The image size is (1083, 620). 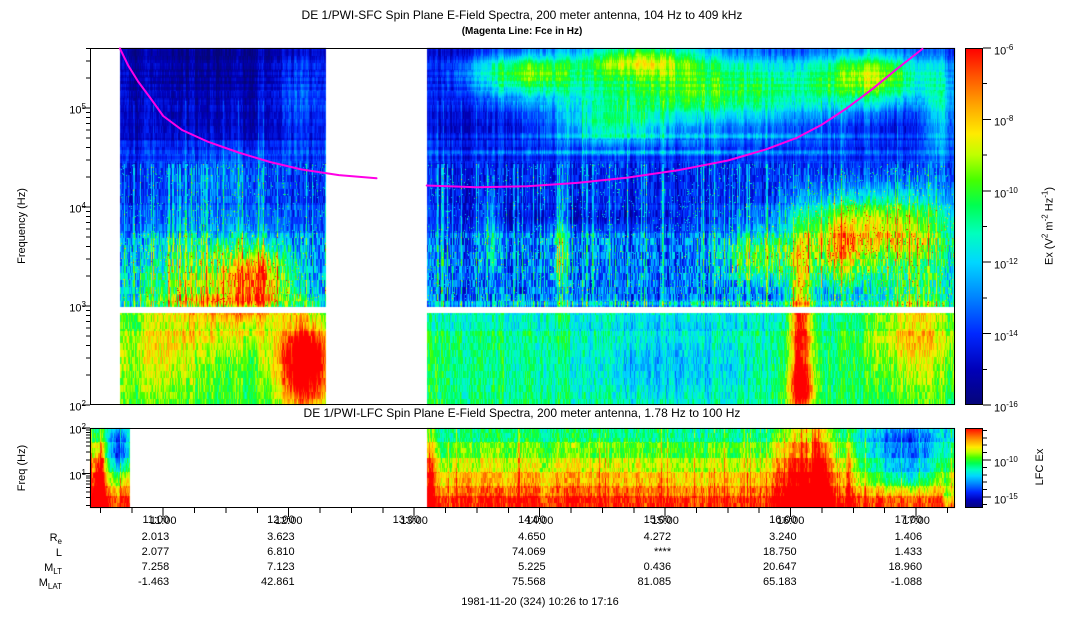 What do you see at coordinates (783, 520) in the screenshot?
I see `ephemeris-value: 16:00` at bounding box center [783, 520].